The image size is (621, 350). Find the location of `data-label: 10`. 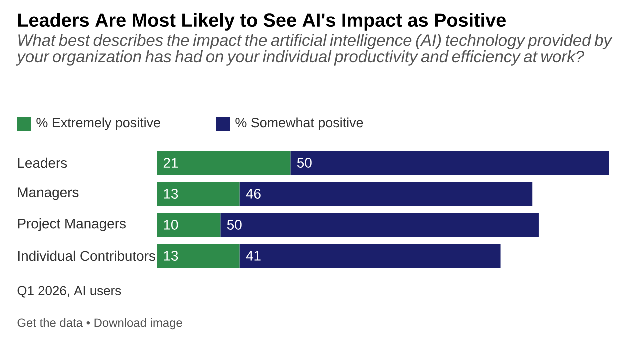

data-label: 10 is located at coordinates (171, 225).